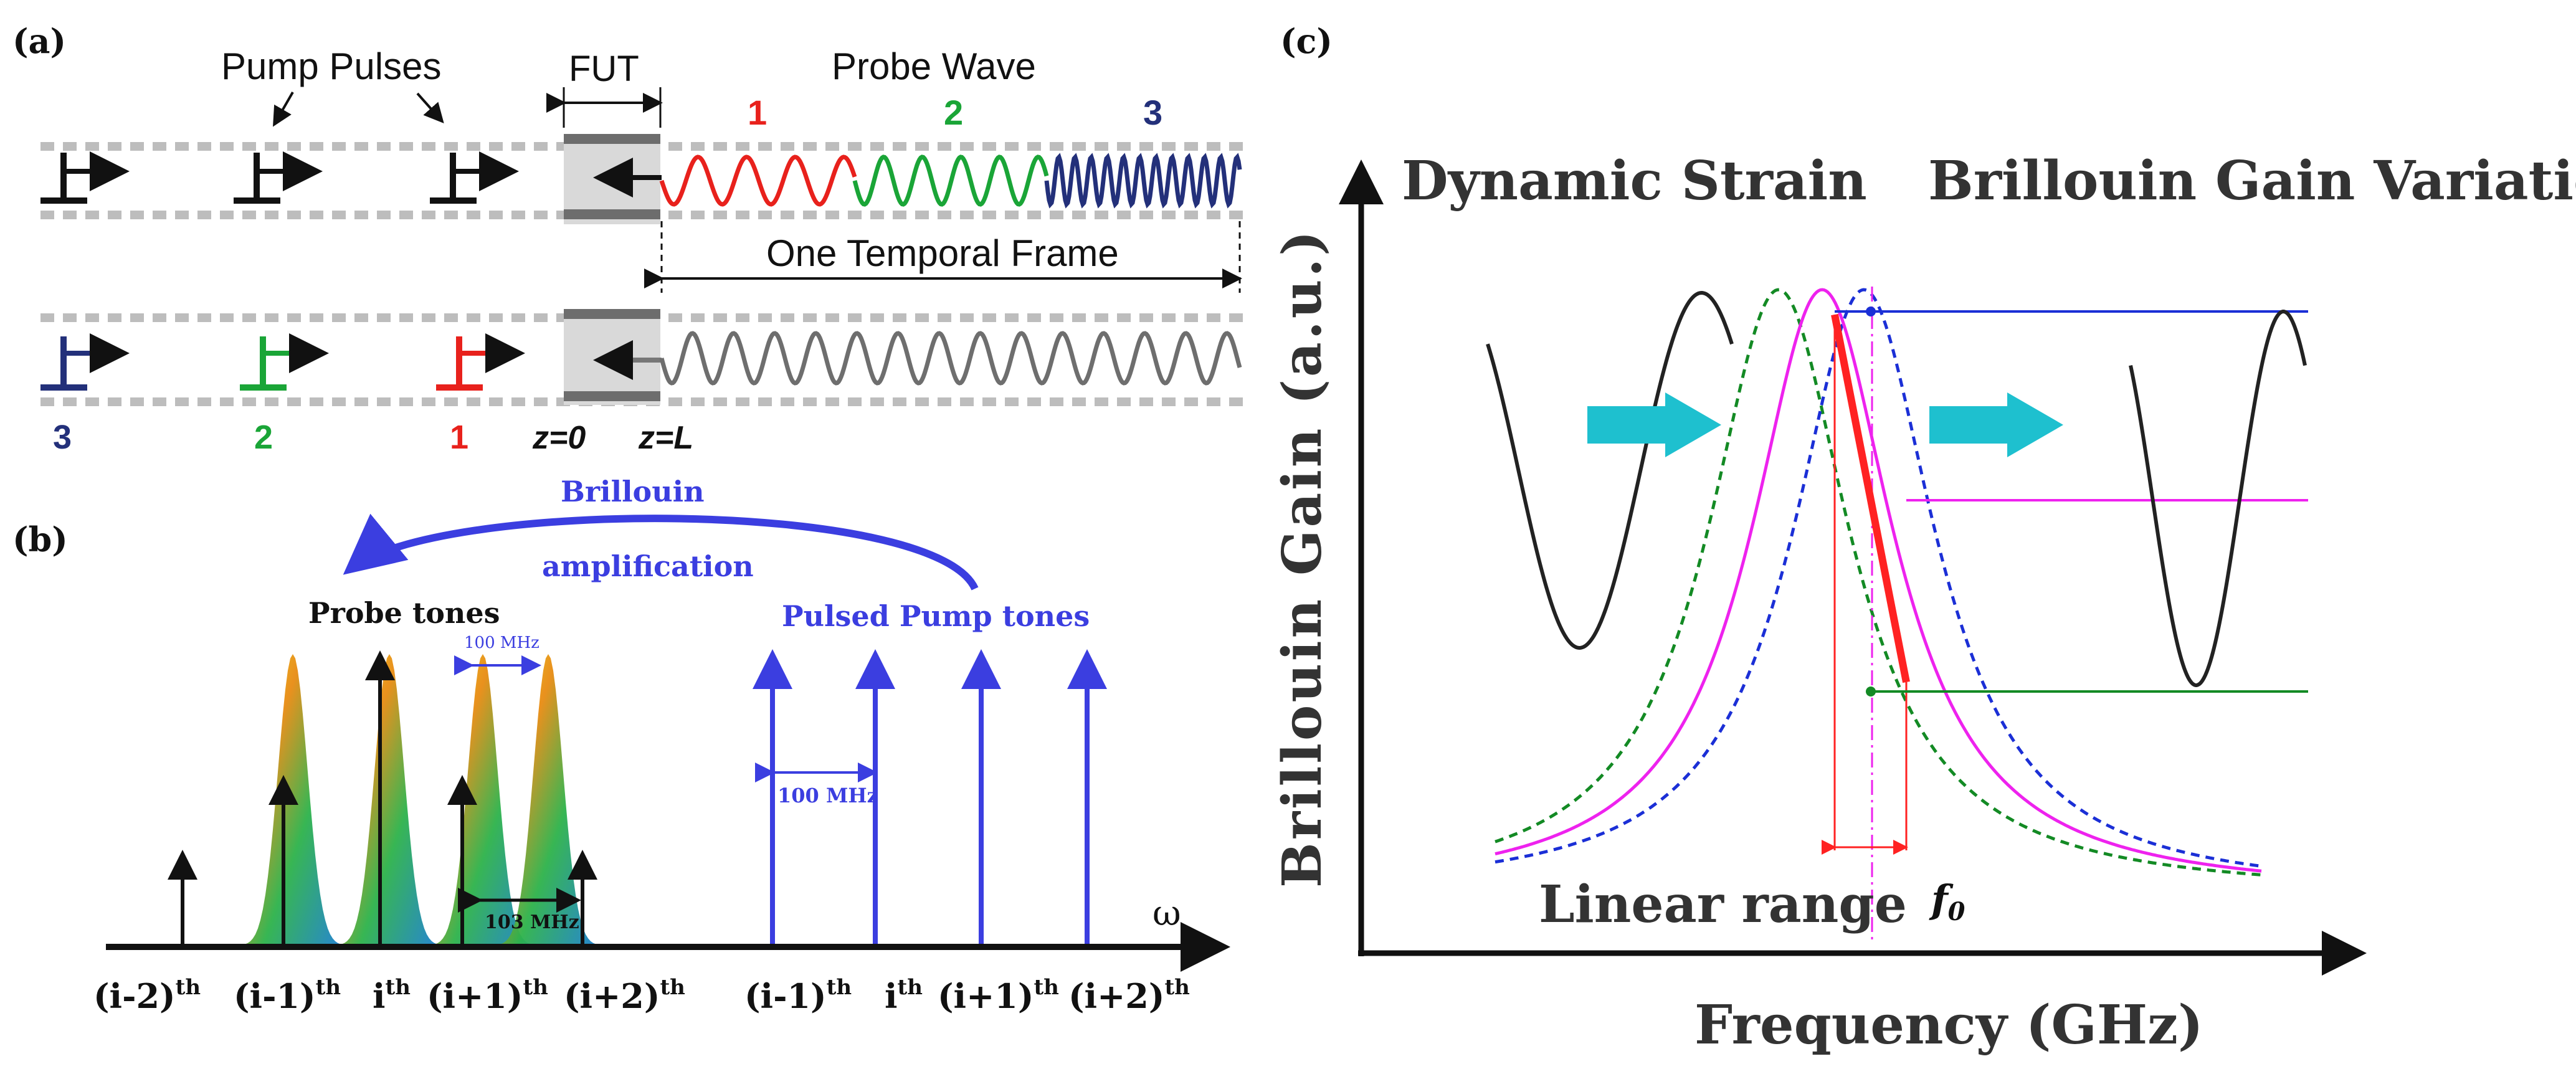 The height and width of the screenshot is (1074, 2576). What do you see at coordinates (532, 922) in the screenshot?
I see `spacing-103: 103 MHz` at bounding box center [532, 922].